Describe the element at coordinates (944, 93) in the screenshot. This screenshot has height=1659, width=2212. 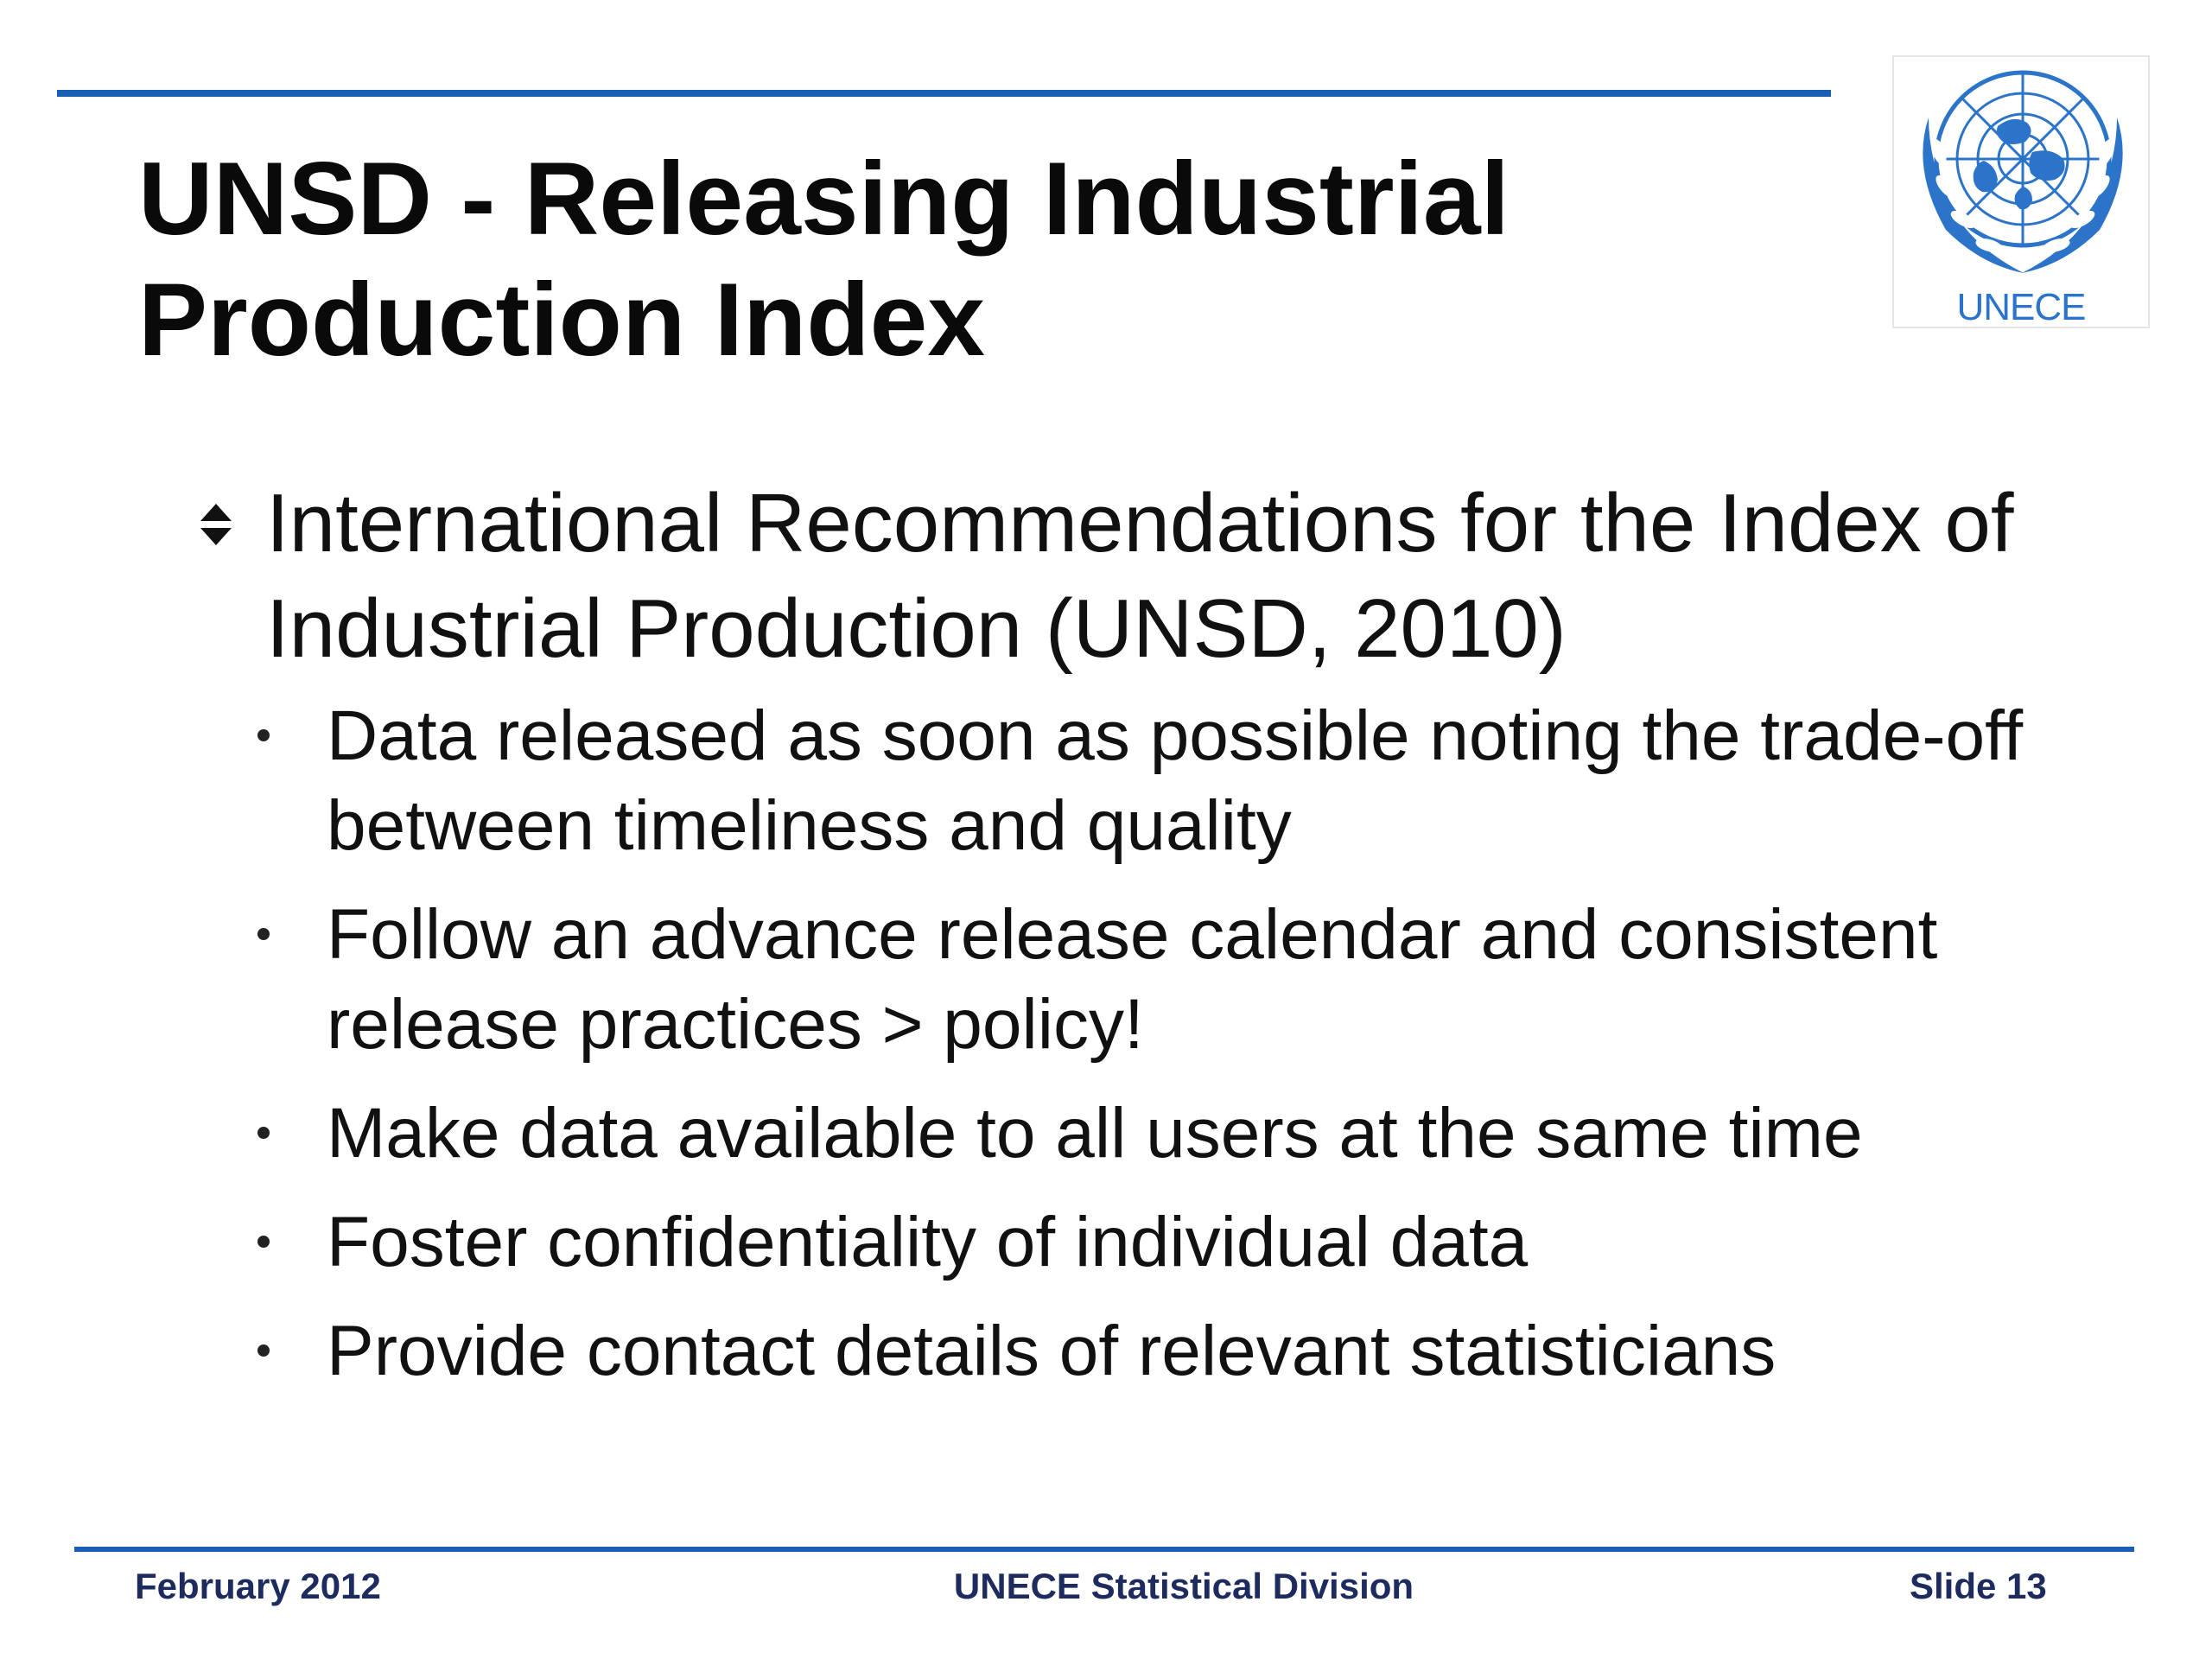
I see `top-divider-line` at that location.